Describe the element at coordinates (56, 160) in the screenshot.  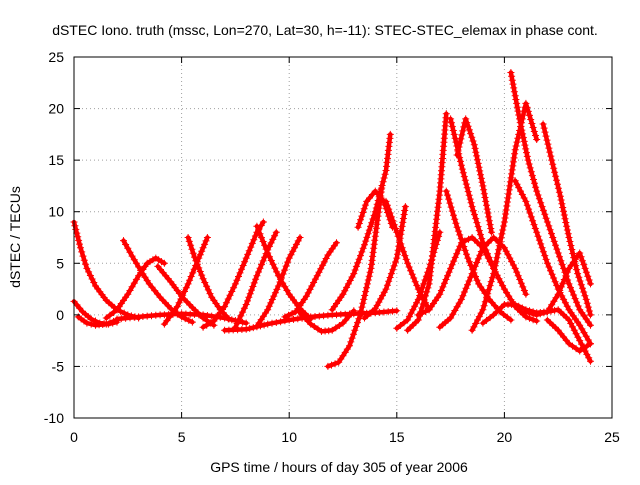
I see `y-tick-label: 15` at that location.